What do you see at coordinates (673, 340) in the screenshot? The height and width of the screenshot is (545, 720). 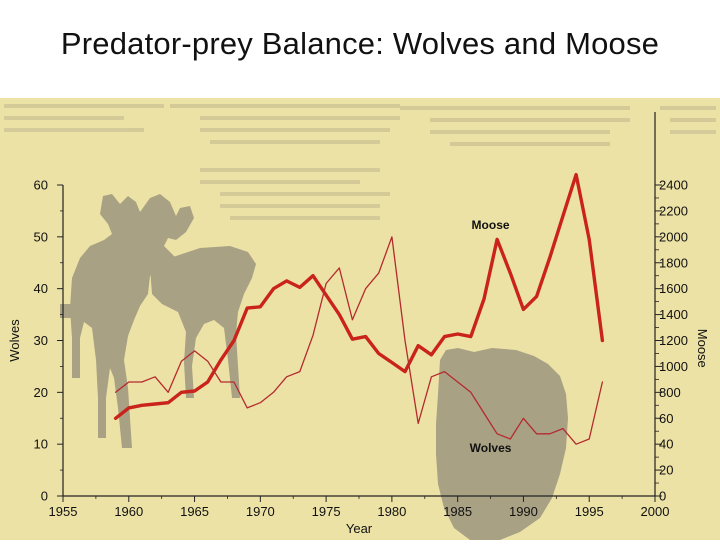 I see `y-right-tick-label: 1200` at bounding box center [673, 340].